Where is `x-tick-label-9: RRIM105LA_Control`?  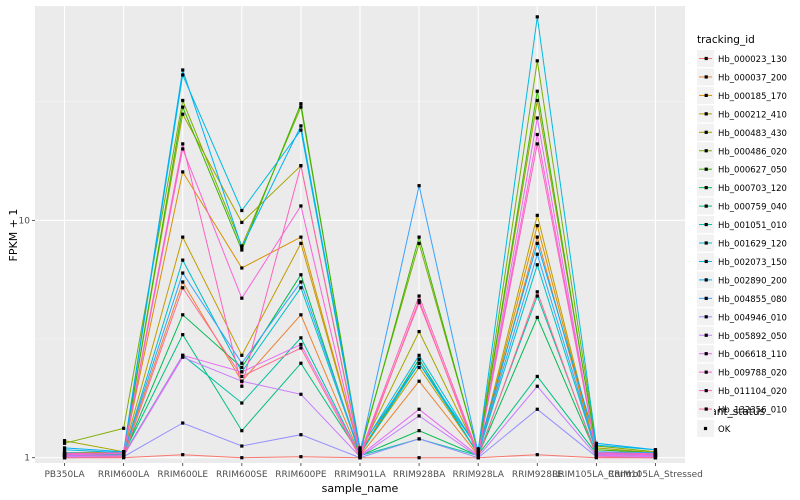 x-tick-label-9: RRIM105LA_Control is located at coordinates (596, 475).